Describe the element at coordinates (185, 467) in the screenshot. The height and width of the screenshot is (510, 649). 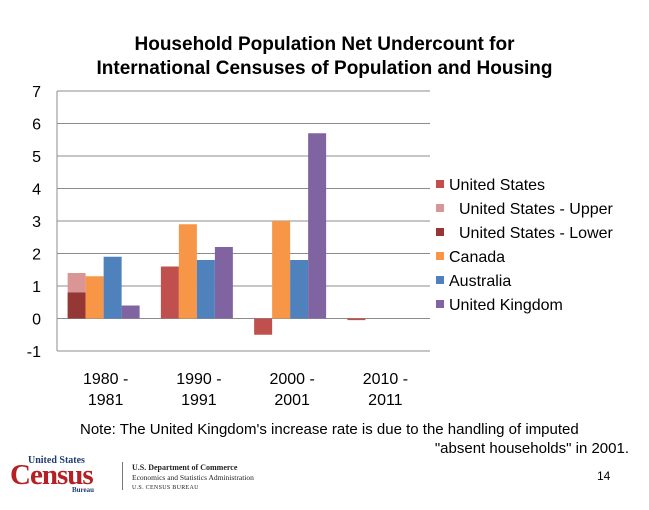
I see `department-name: U.S. Department of Commerce` at that location.